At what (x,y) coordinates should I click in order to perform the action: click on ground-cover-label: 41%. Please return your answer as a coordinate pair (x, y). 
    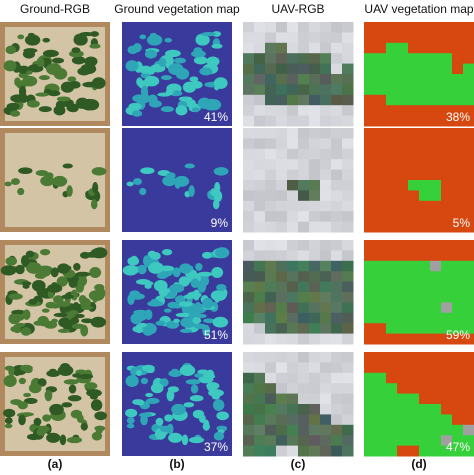
    Looking at the image, I should click on (215, 117).